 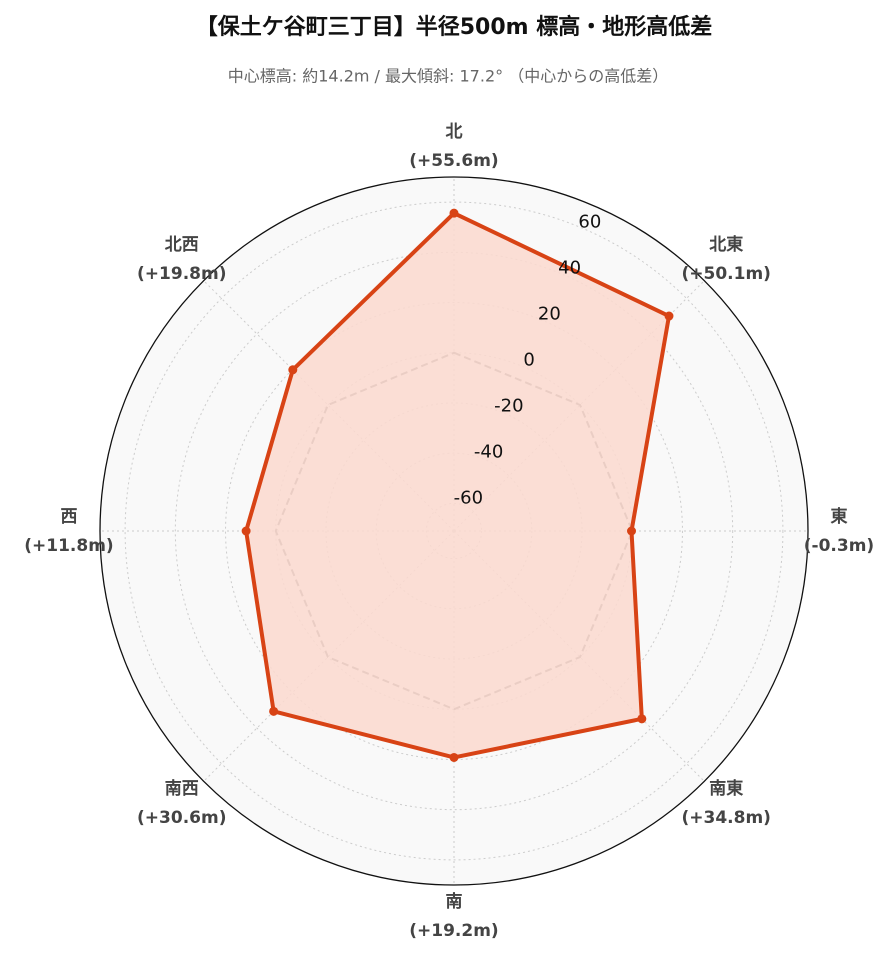 I want to click on r-tick-label: -20, so click(x=508, y=406).